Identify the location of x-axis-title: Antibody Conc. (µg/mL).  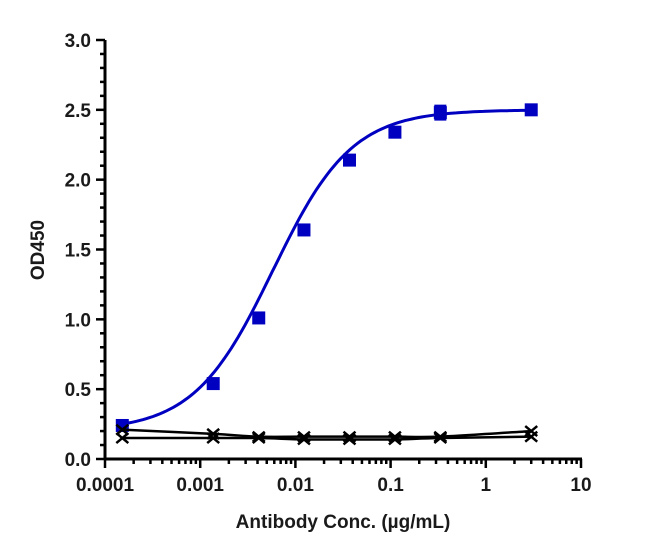
(343, 522).